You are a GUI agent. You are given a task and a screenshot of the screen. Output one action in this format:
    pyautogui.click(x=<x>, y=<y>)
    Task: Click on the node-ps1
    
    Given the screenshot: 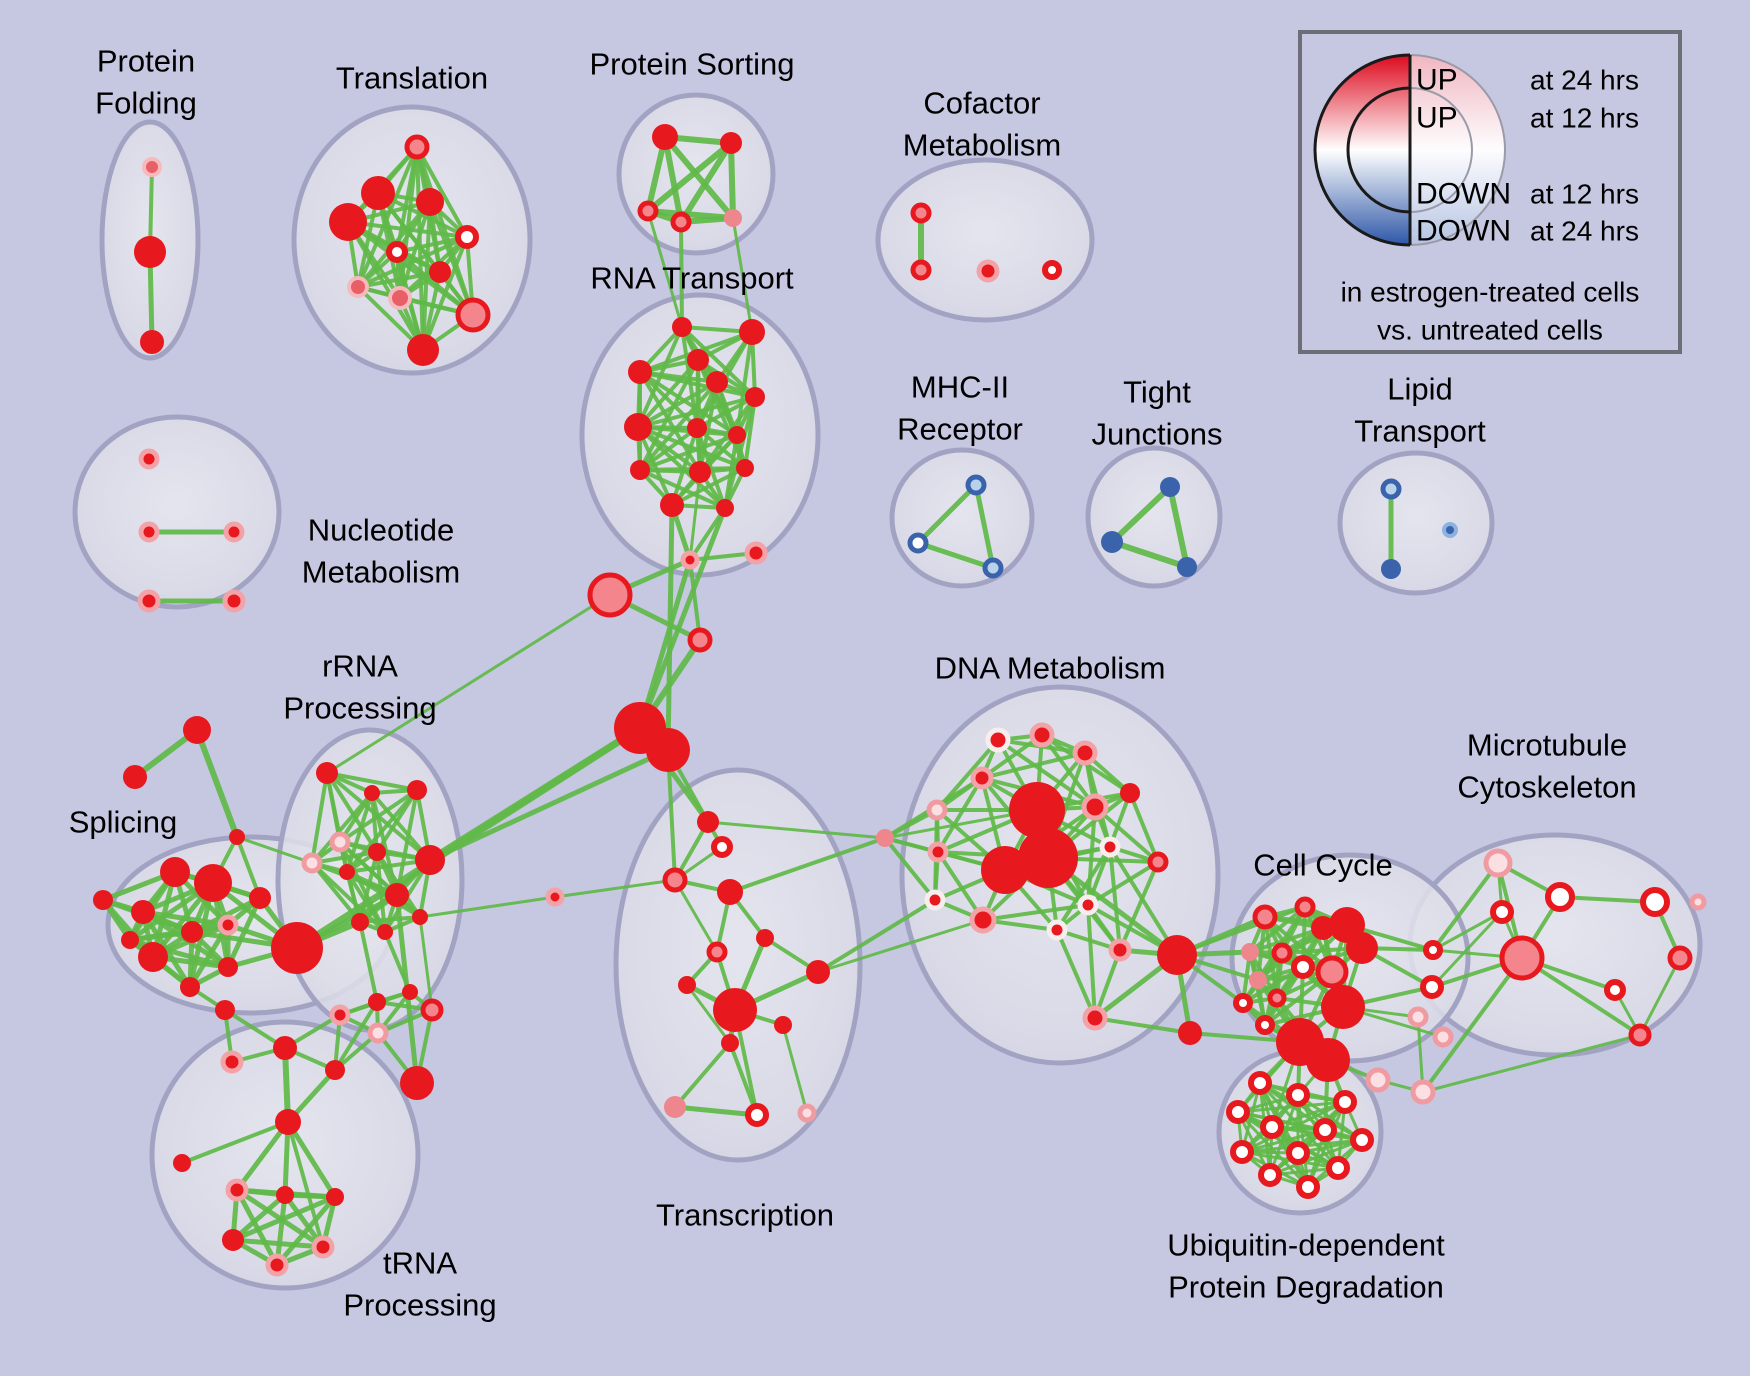 What is the action you would take?
    pyautogui.click(x=731, y=143)
    